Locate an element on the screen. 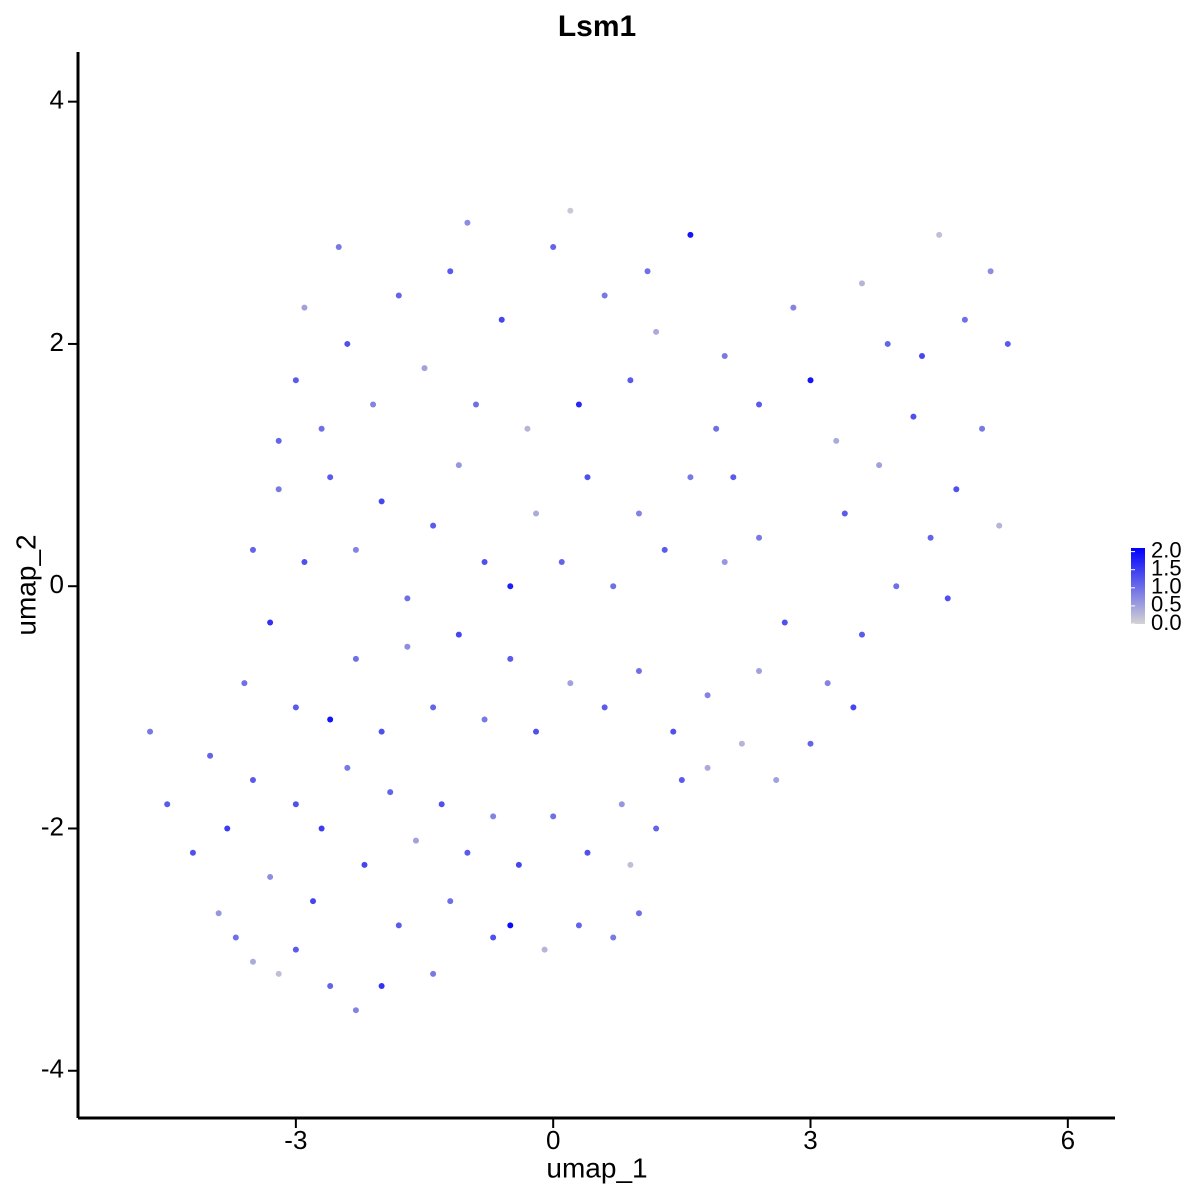 This screenshot has width=1200, height=1200. y-tick-label: -4 is located at coordinates (52, 1069).